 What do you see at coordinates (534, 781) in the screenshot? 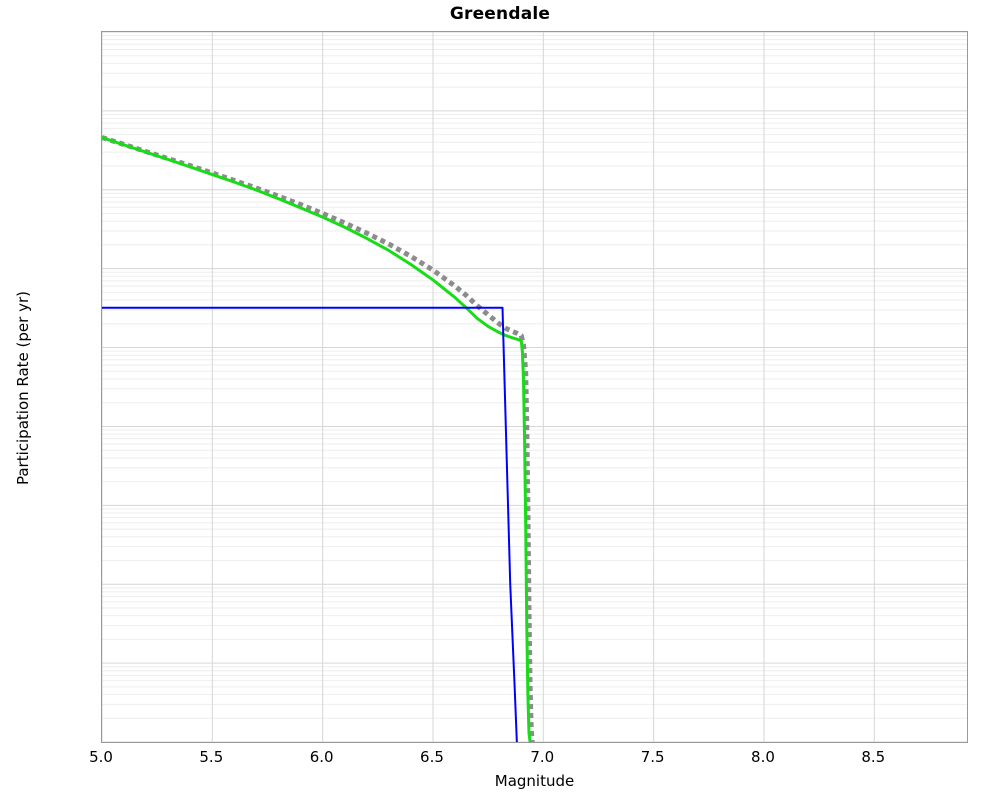
I see `x-axis-label: Magnitude` at bounding box center [534, 781].